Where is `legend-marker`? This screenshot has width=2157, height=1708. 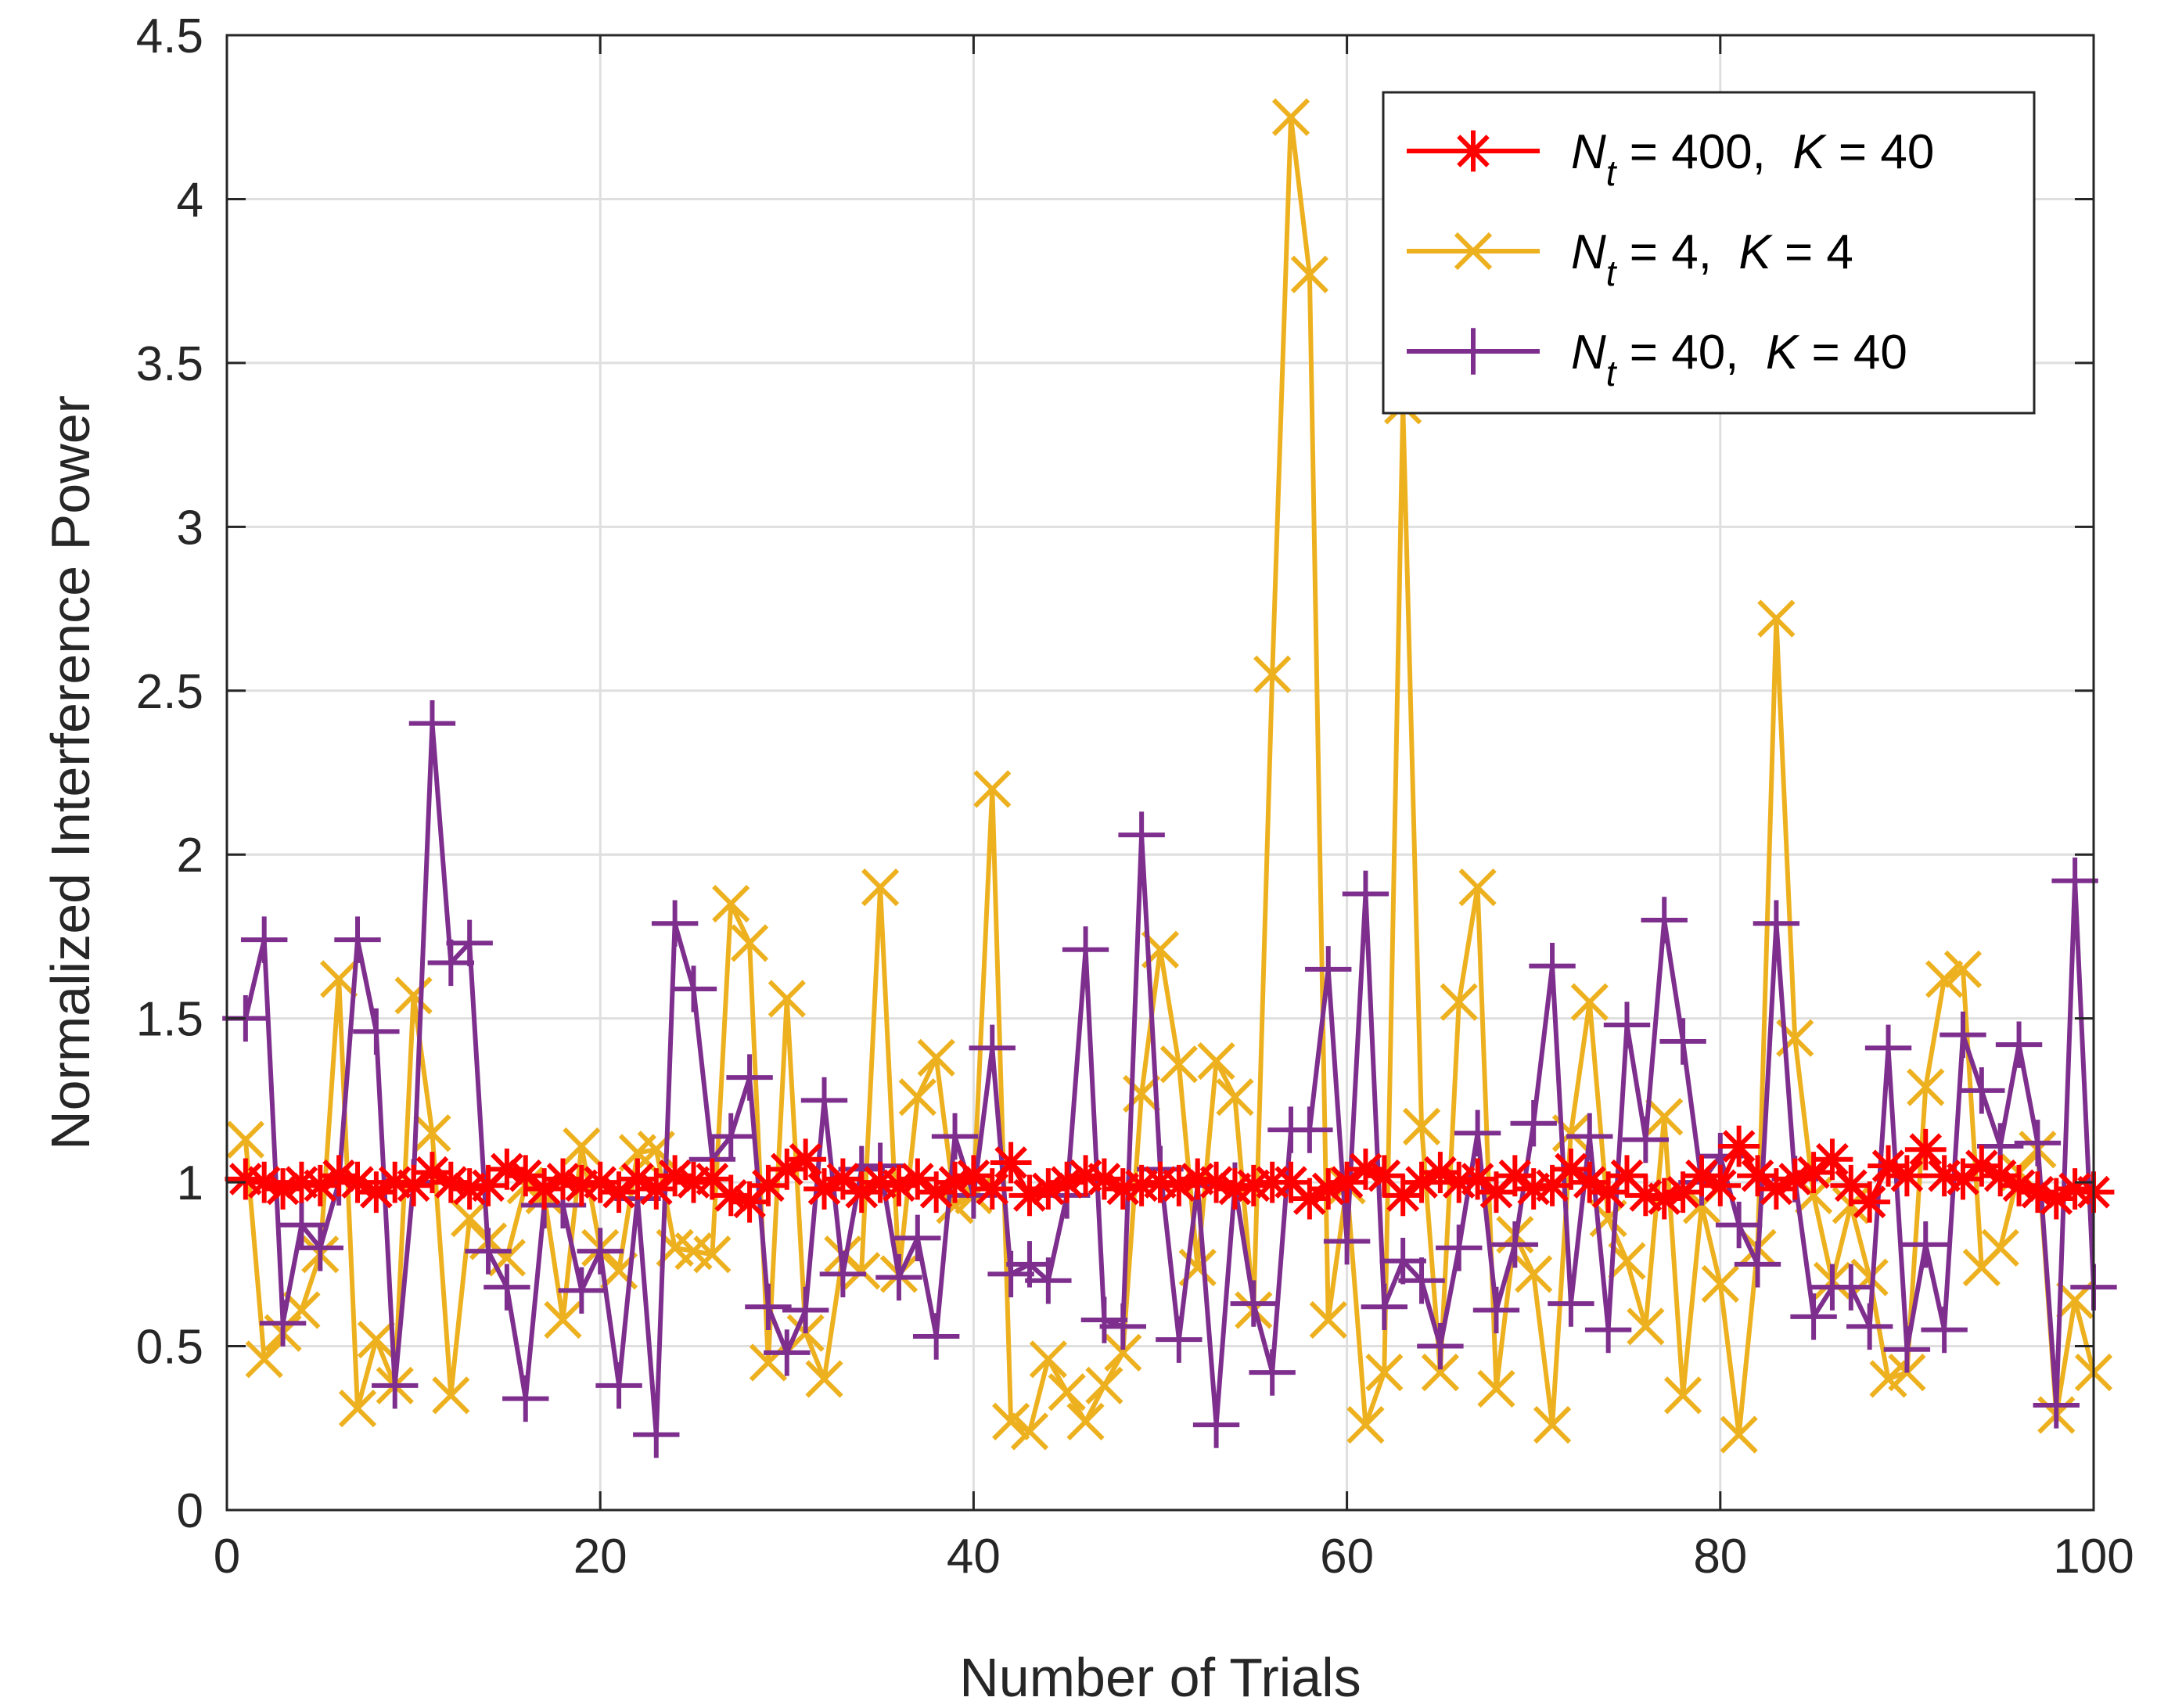
legend-marker is located at coordinates (1473, 252).